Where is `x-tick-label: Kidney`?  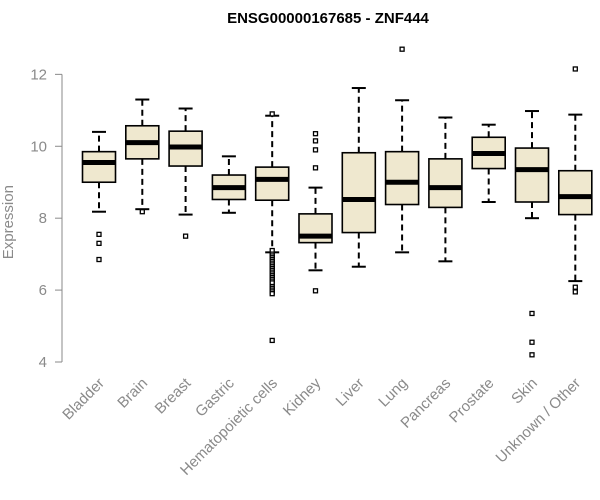 x-tick-label: Kidney is located at coordinates (302, 396).